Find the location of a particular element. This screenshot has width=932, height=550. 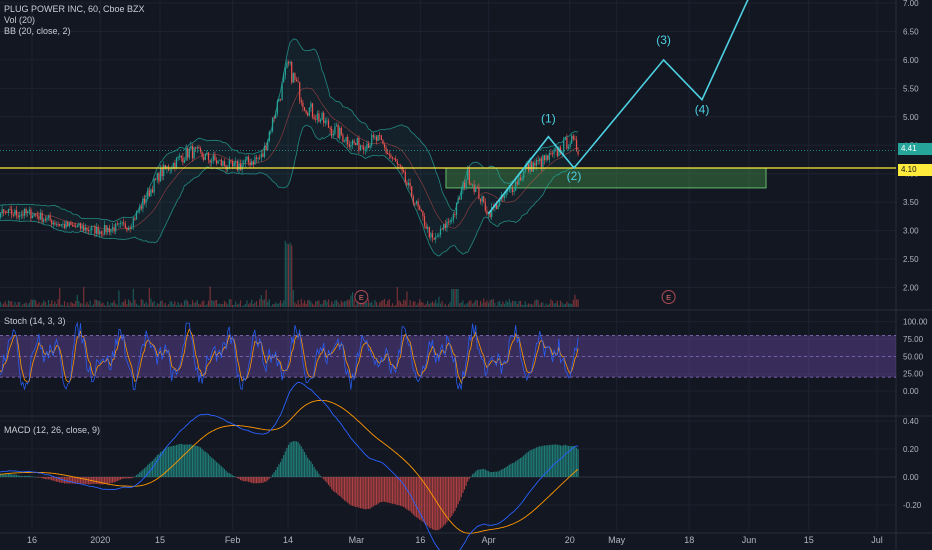

macd-legend: MACD (12, 26, close, 9) is located at coordinates (52, 430).